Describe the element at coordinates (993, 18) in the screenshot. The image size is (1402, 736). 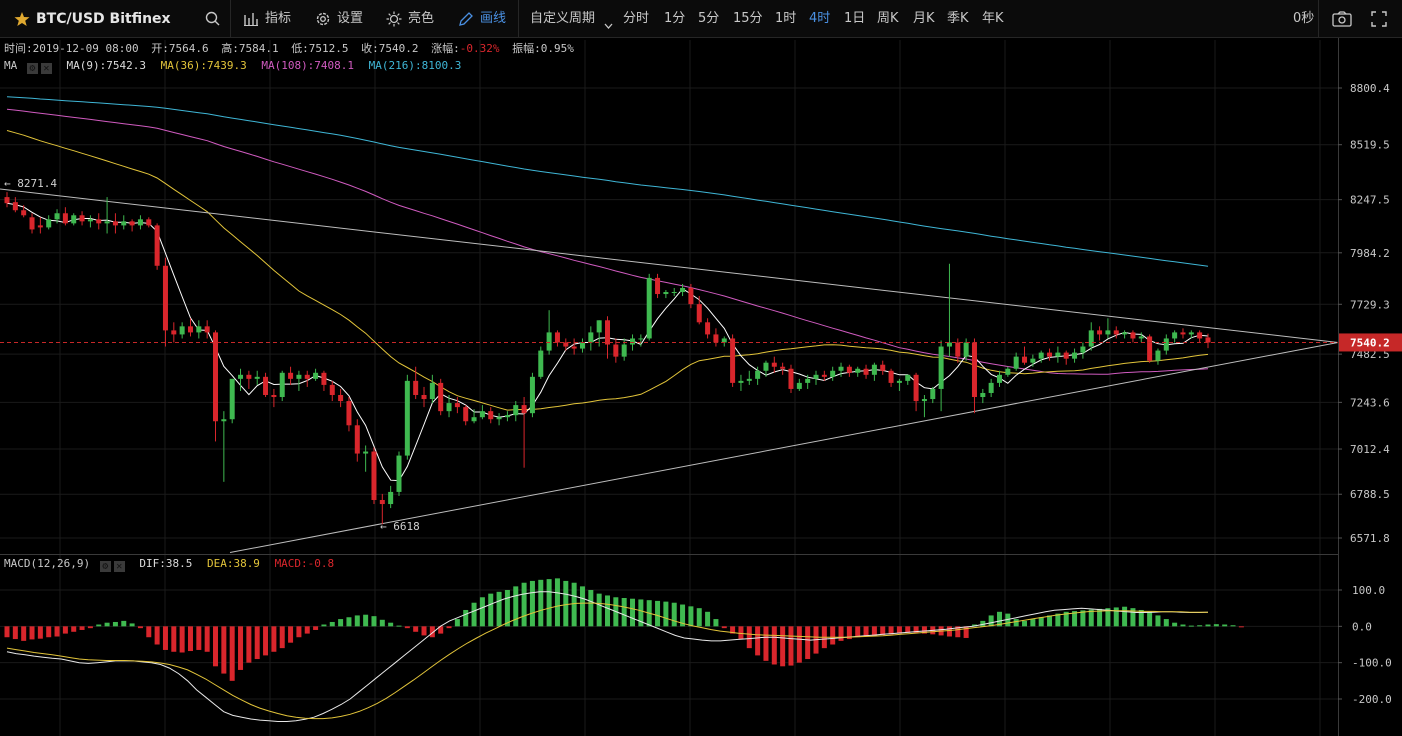
I see `period-year: 年K` at that location.